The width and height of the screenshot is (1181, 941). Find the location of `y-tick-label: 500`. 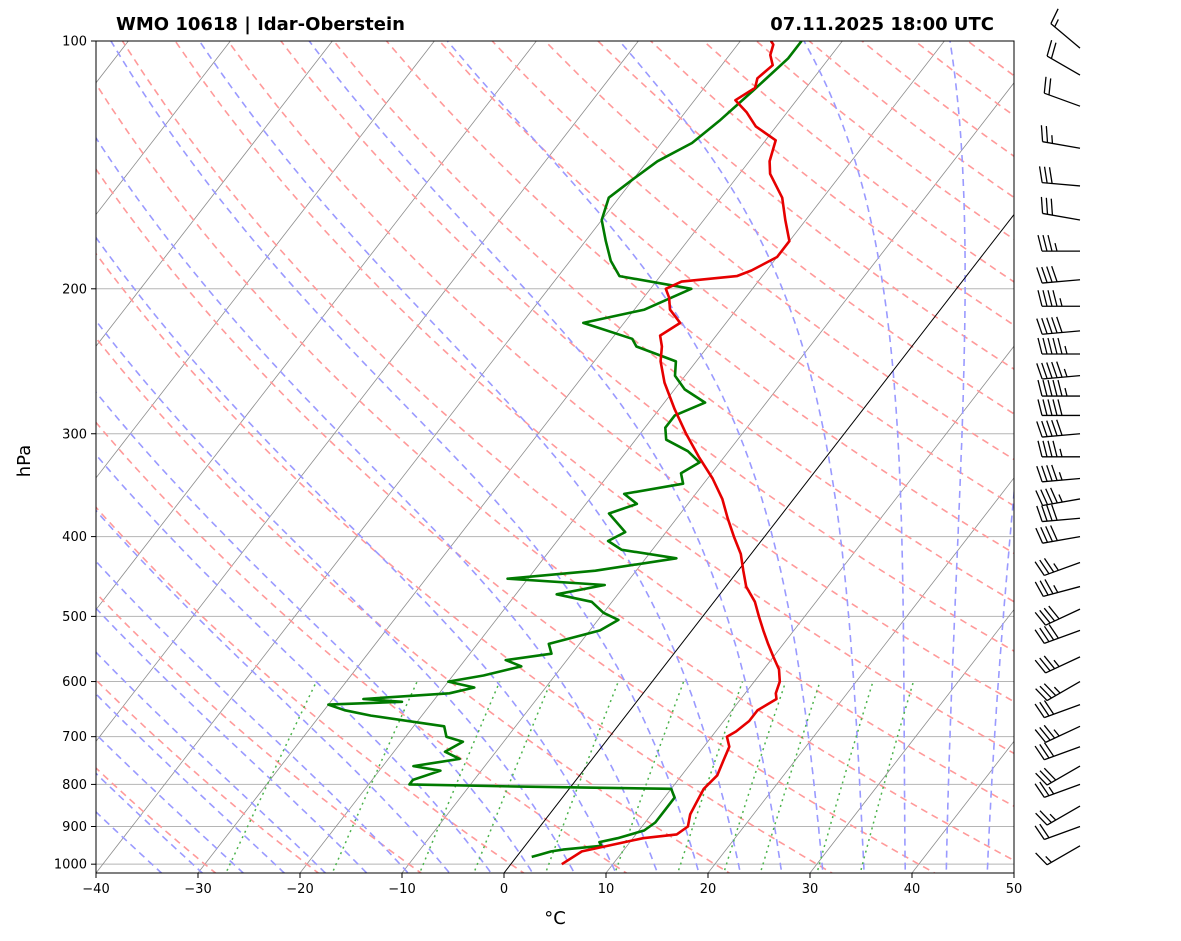

y-tick-label: 500 is located at coordinates (74, 617).